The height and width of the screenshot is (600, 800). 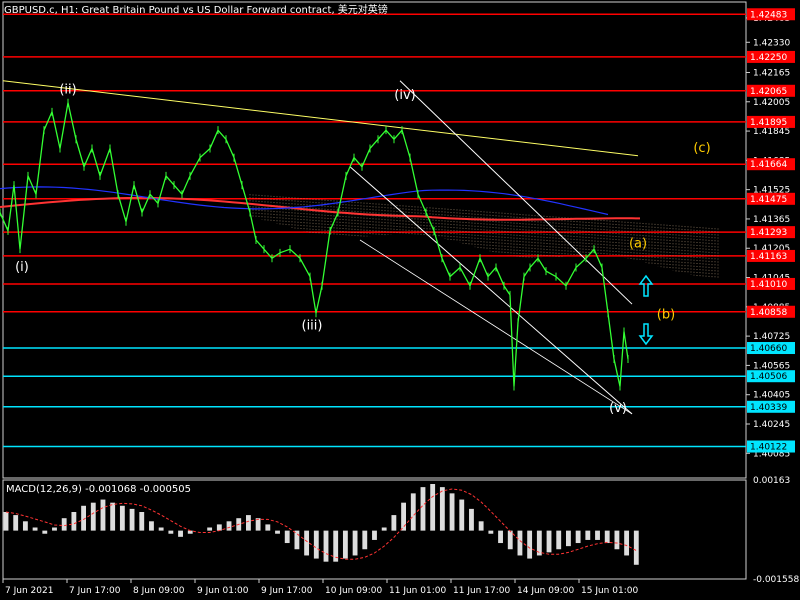 I want to click on macd-title: MACD(12,26,9) -0.001068 -0.000505, so click(x=98, y=489).